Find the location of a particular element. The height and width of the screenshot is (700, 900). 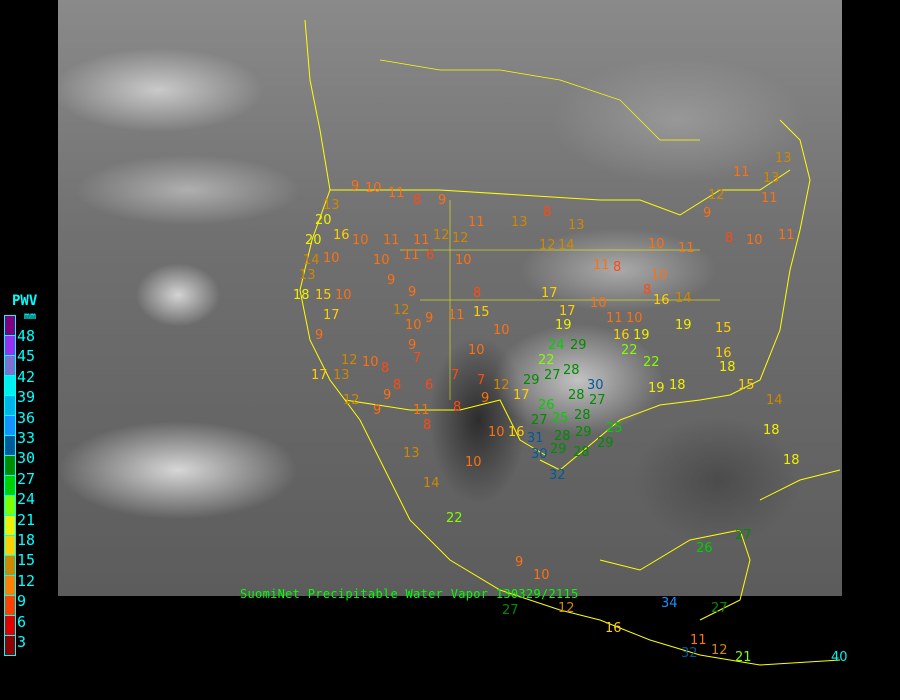

station-pwv-value: 6 is located at coordinates (429, 385).